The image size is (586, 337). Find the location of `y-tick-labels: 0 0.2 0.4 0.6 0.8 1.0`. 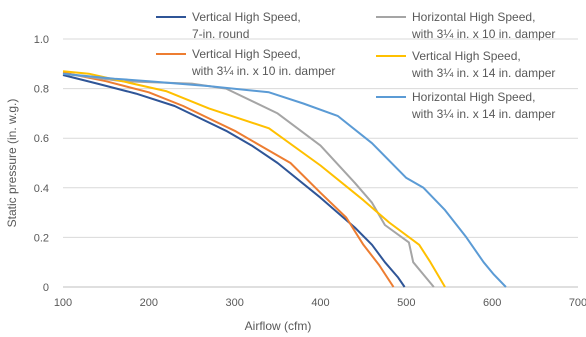

y-tick-labels: 0 0.2 0.4 0.6 0.8 1.0 is located at coordinates (41, 164).